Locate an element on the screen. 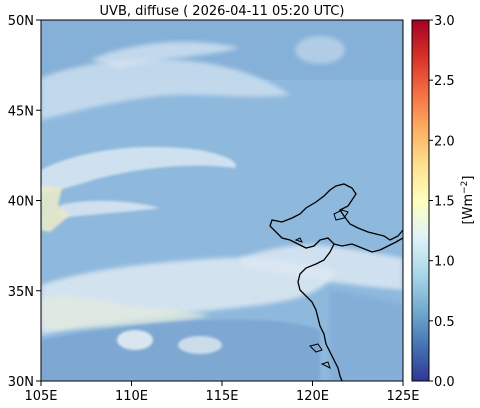 This screenshot has height=408, width=480. colorbar-label-sup: −2 is located at coordinates (465, 187).